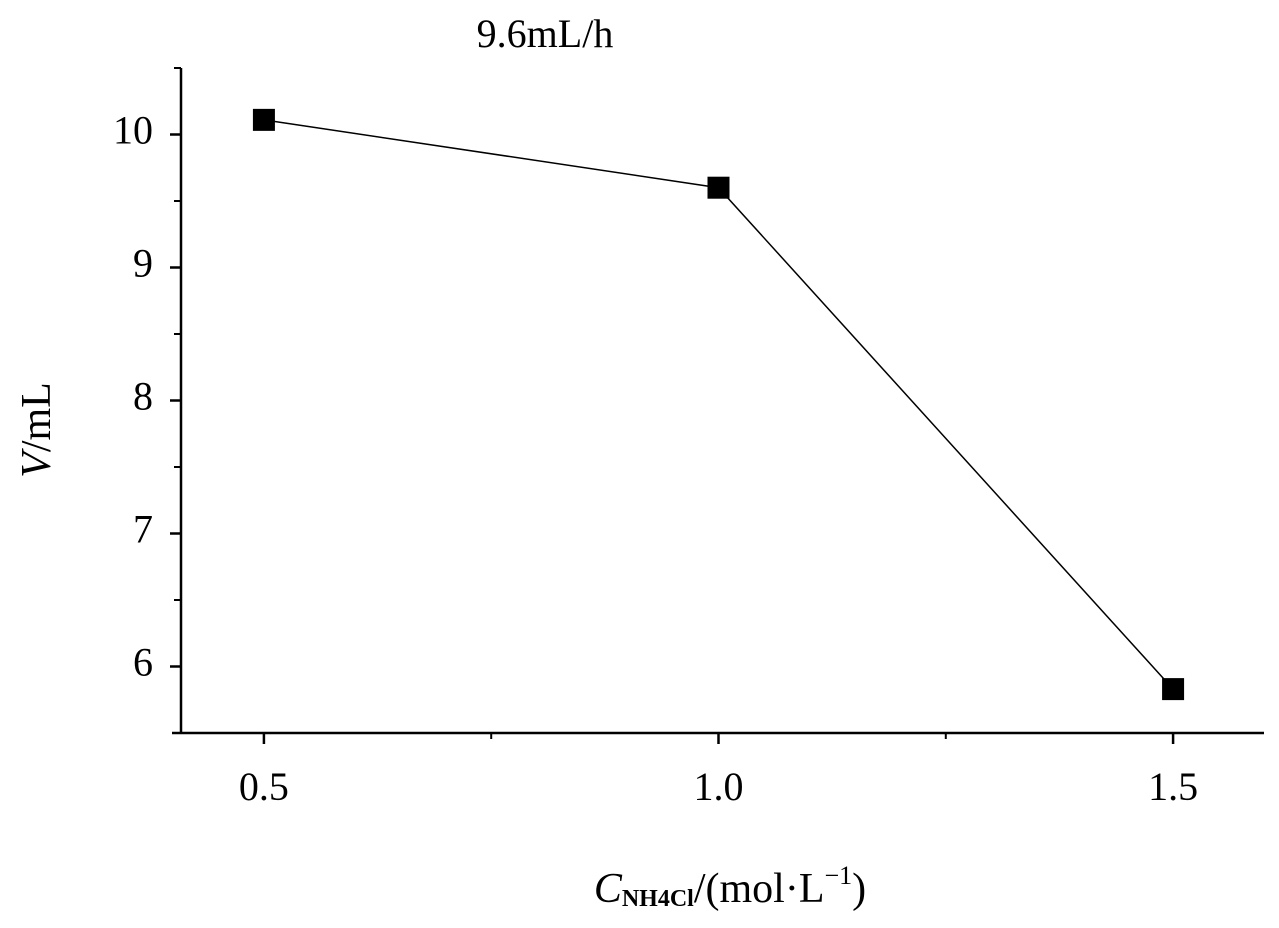 Image resolution: width=1279 pixels, height=928 pixels. I want to click on x-label-unit: /(mol·L, so click(759, 889).